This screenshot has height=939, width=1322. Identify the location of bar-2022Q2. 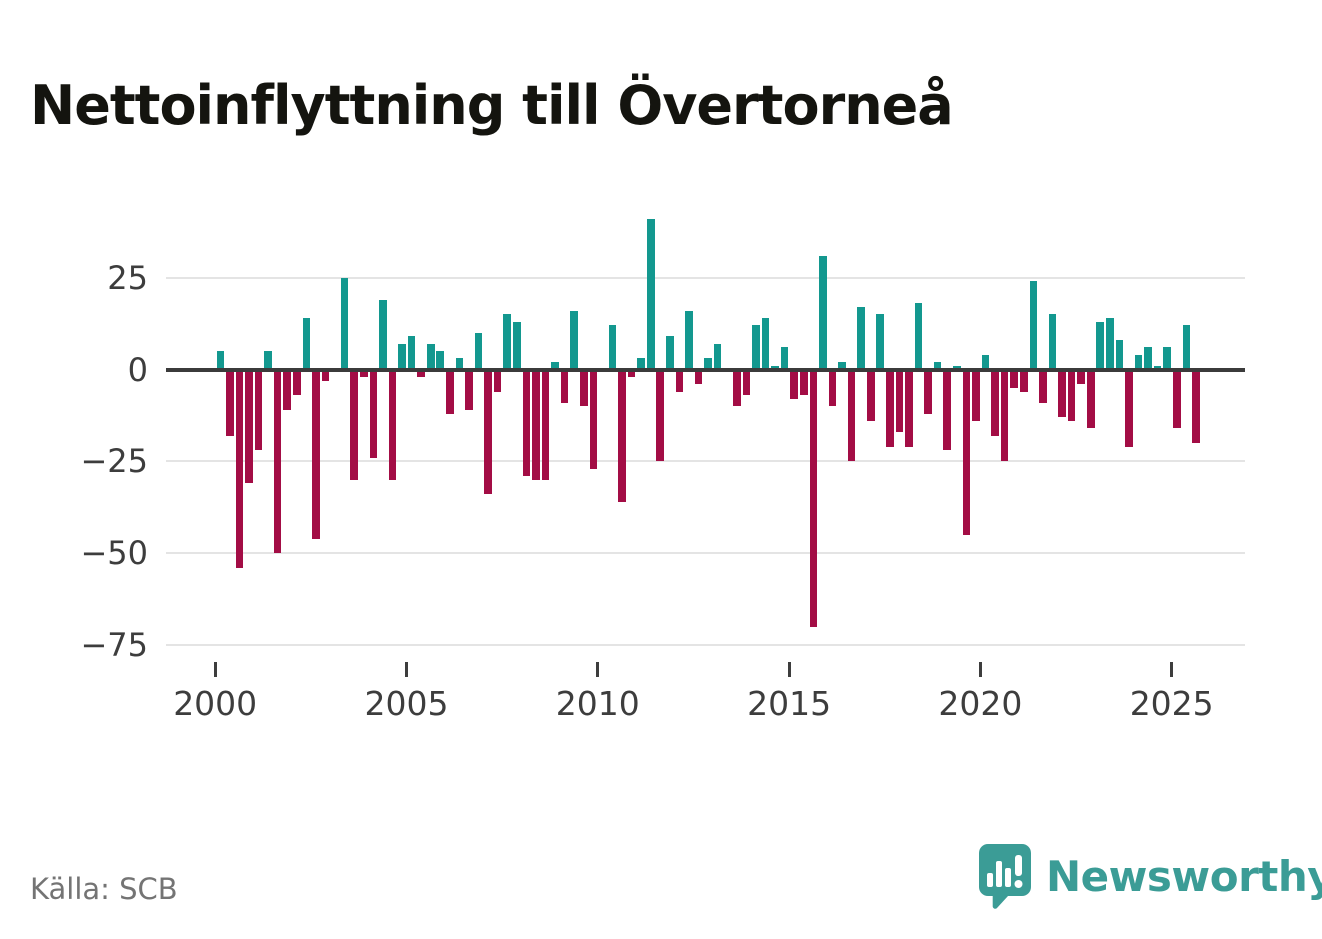
(1071, 395).